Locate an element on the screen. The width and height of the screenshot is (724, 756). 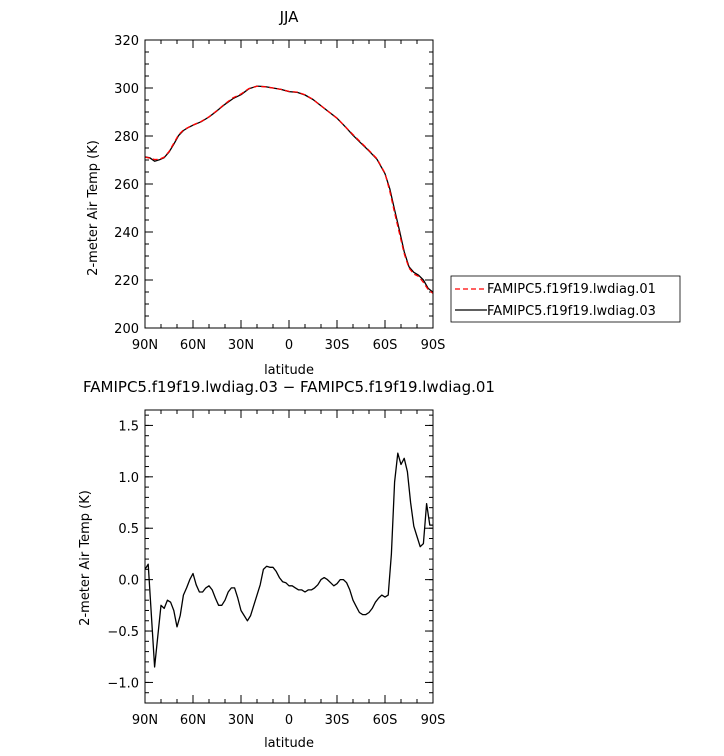
bottom-x-tick-label: 30S is located at coordinates (337, 720).